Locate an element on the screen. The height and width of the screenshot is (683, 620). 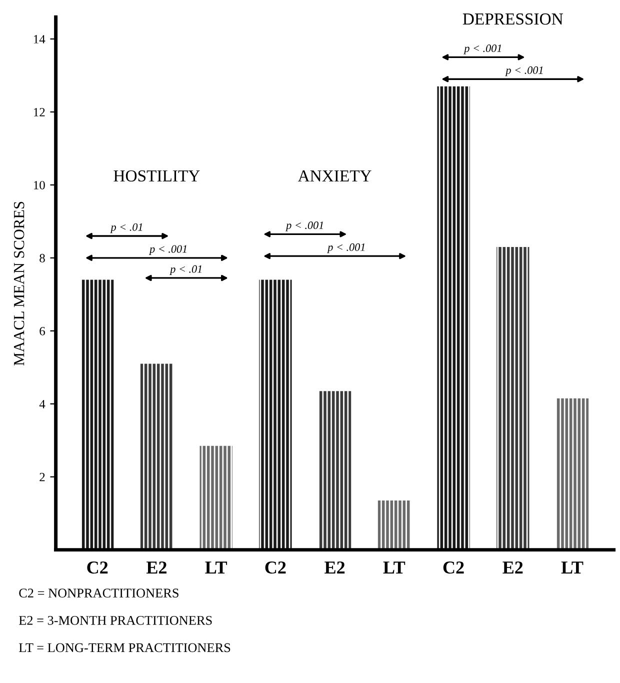
y-tick-label: 10 is located at coordinates (39, 185).